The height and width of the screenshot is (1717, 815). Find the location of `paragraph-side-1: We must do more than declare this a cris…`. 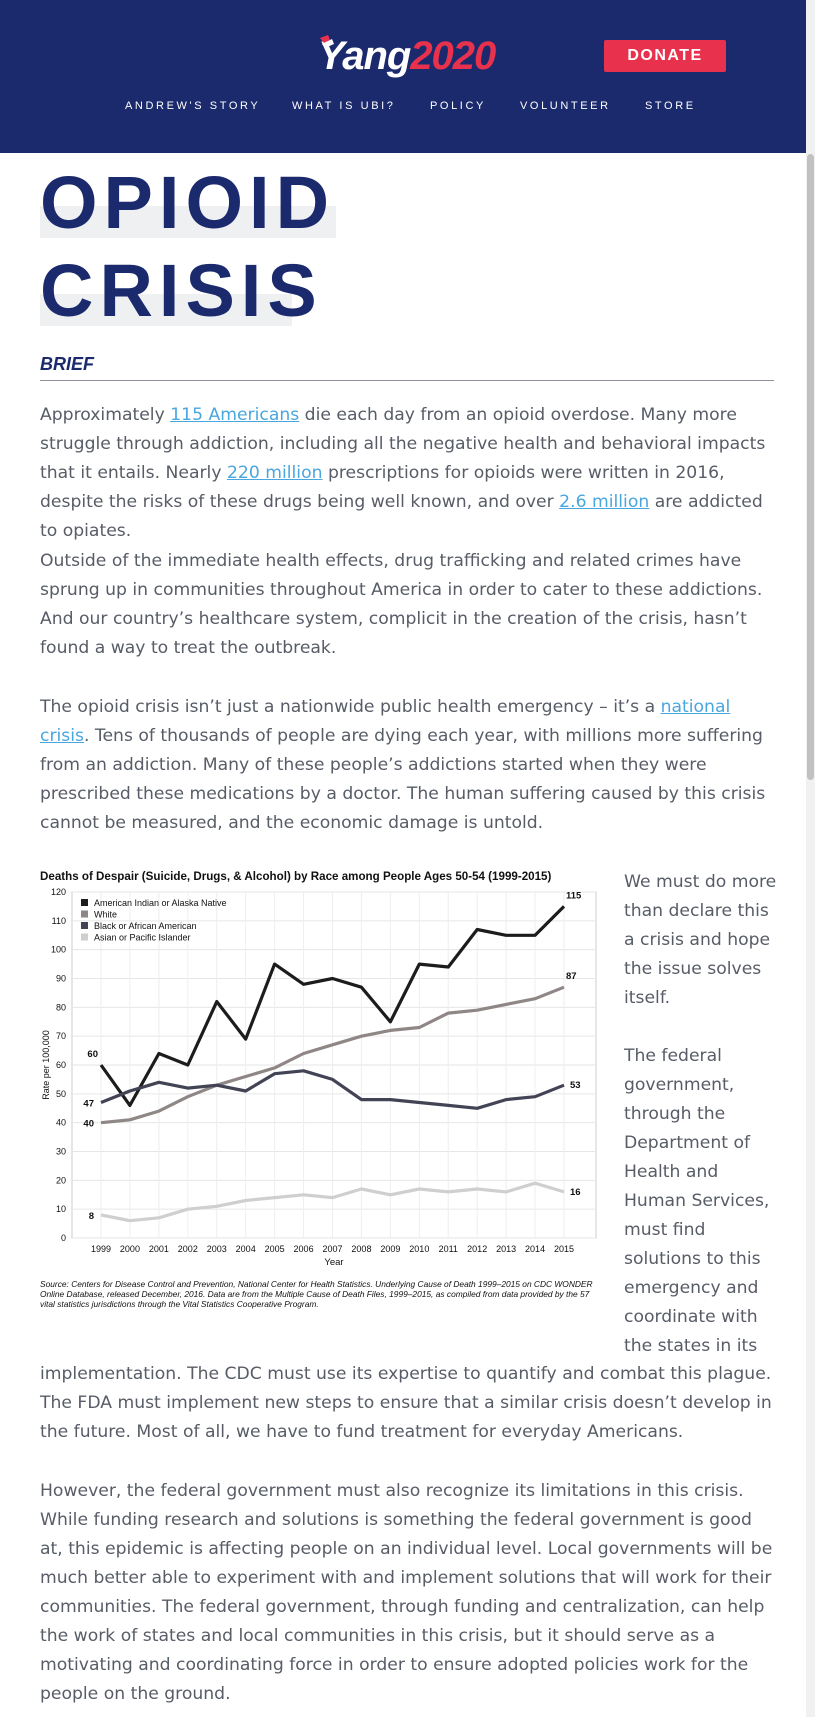

paragraph-side-1: We must do more than declare this a cris… is located at coordinates (700, 940).